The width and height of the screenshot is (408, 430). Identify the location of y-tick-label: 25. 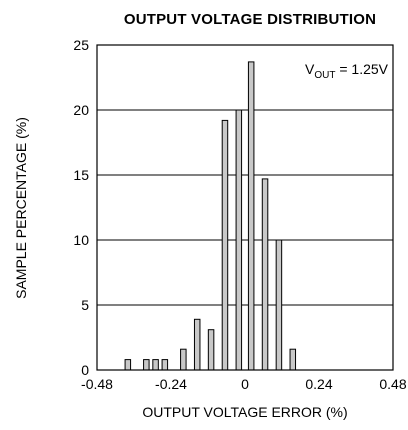
(81, 45).